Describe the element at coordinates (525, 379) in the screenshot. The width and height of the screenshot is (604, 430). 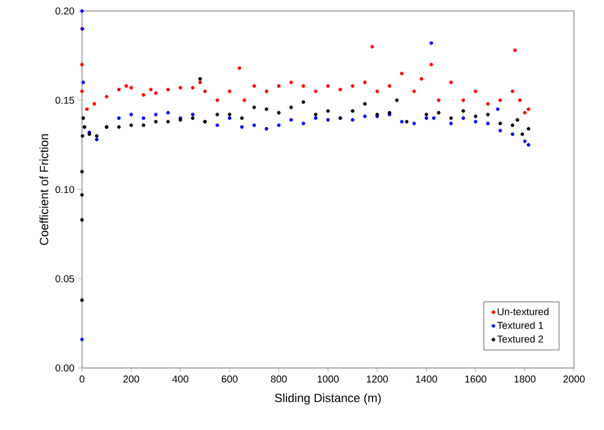
I see `x-tick-label: 1800` at that location.